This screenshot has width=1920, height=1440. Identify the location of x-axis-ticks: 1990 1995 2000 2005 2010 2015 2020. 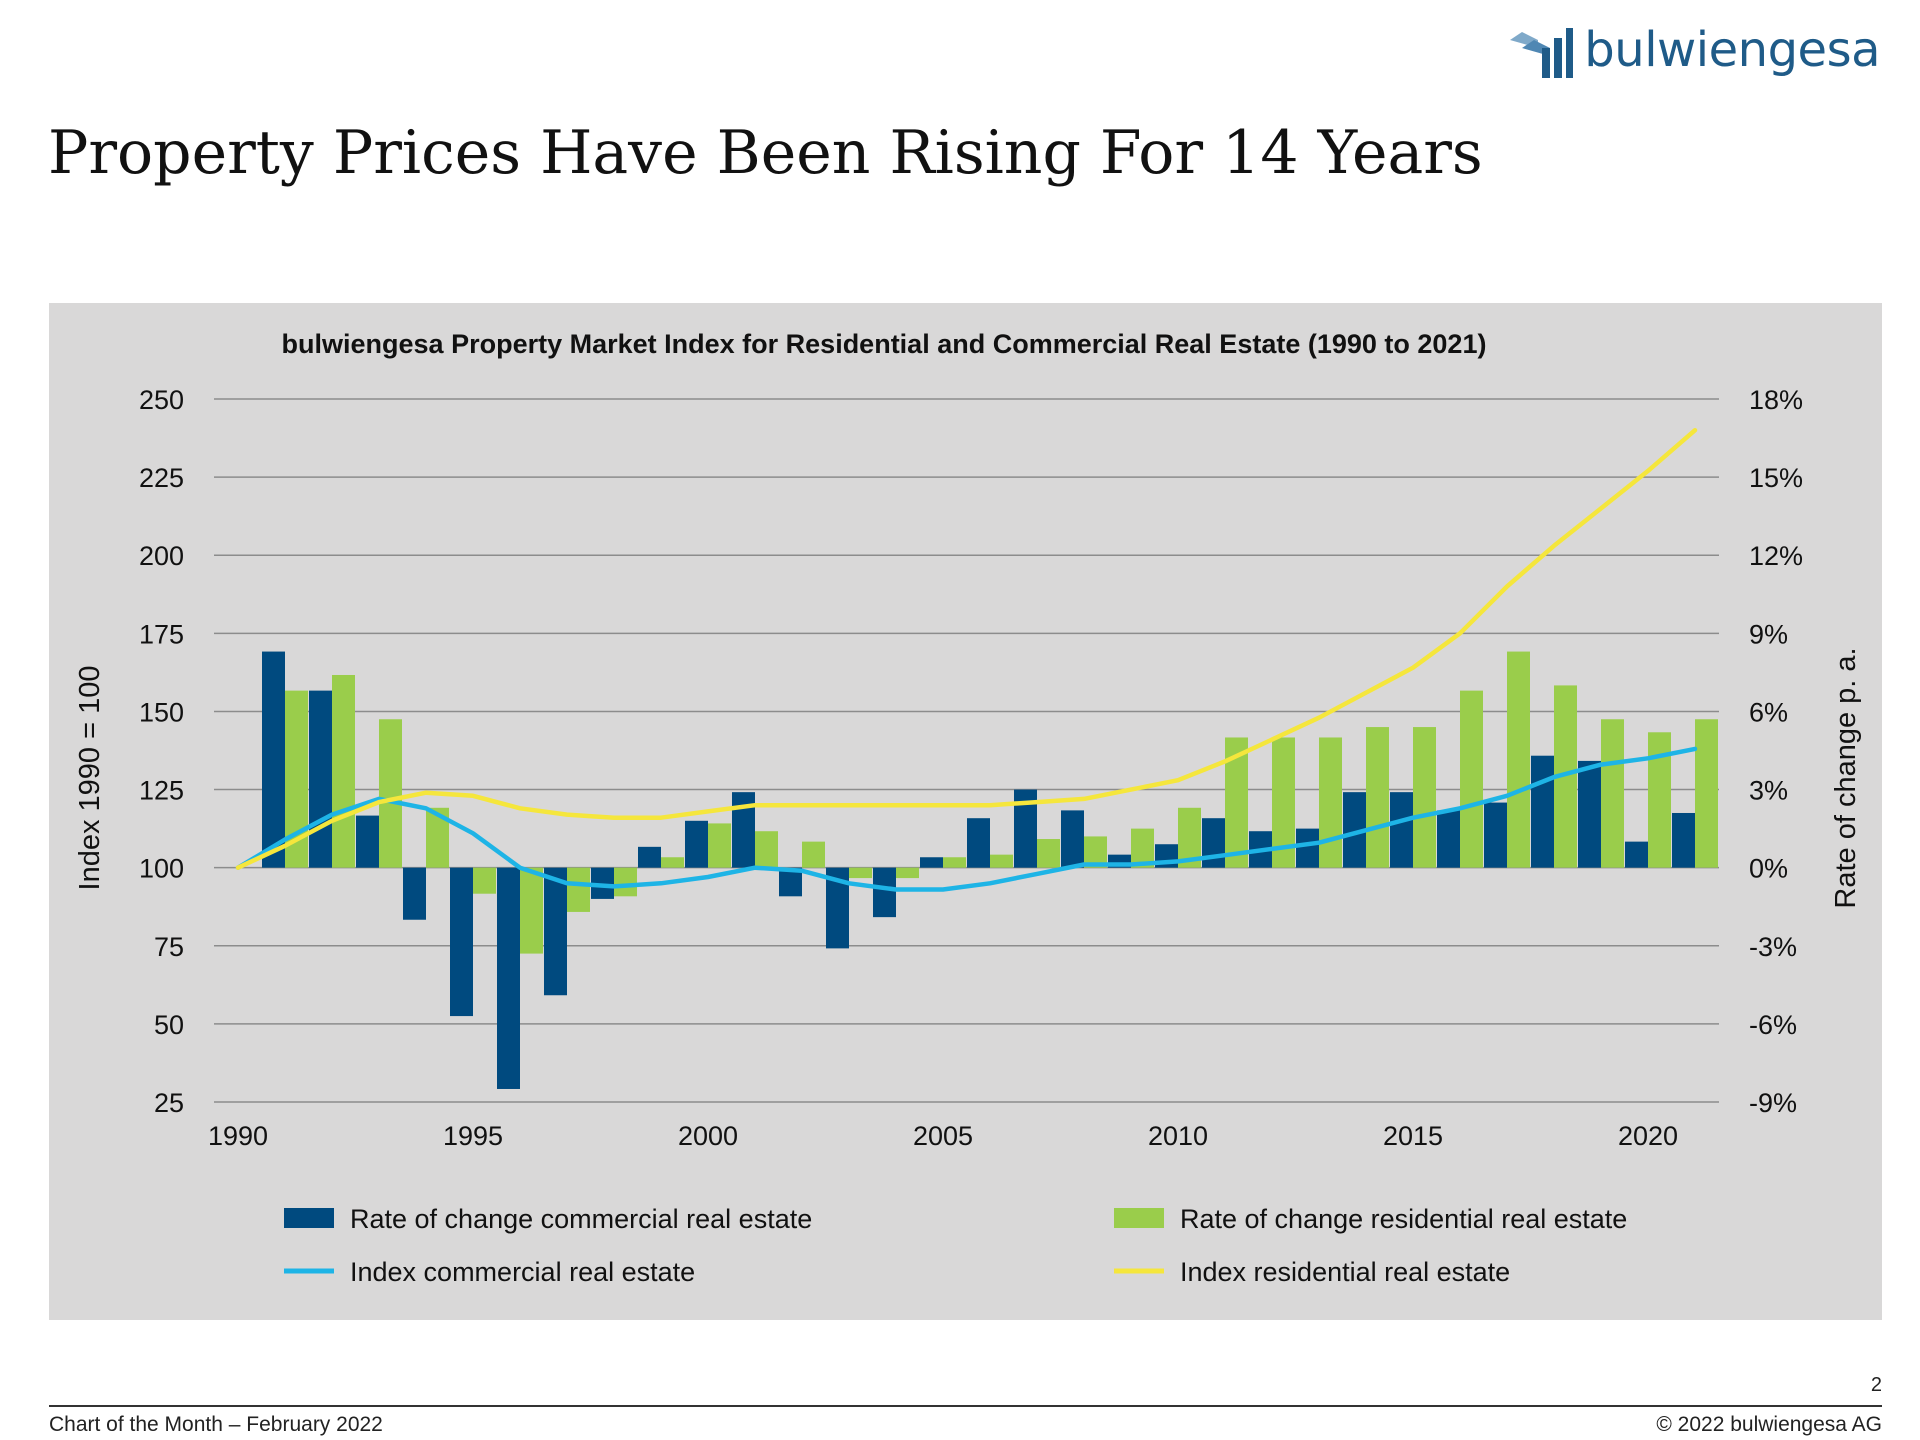
(943, 1136).